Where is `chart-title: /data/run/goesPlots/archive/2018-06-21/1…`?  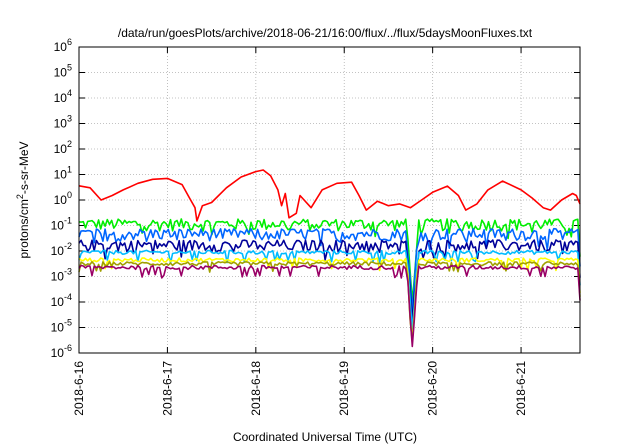 chart-title: /data/run/goesPlots/archive/2018-06-21/1… is located at coordinates (325, 33).